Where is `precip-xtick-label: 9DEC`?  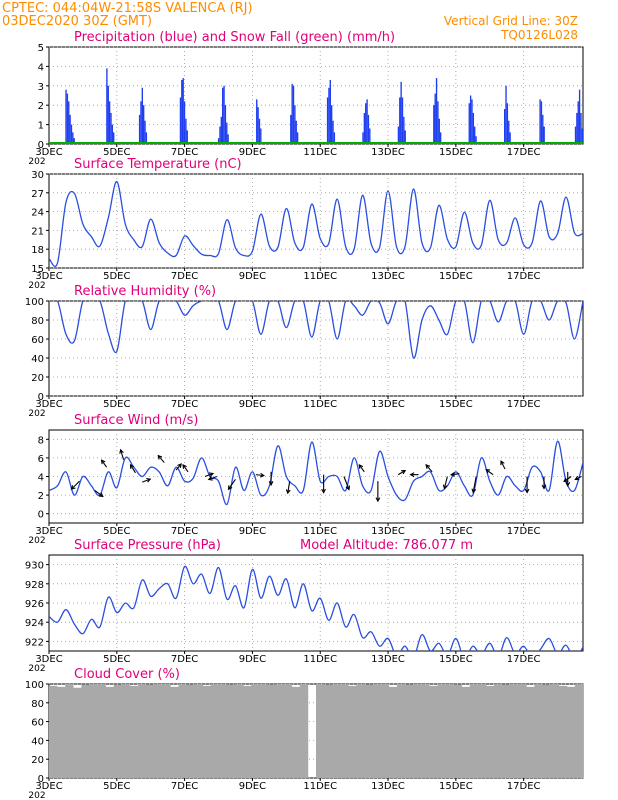
precip-xtick-label: 9DEC is located at coordinates (252, 152).